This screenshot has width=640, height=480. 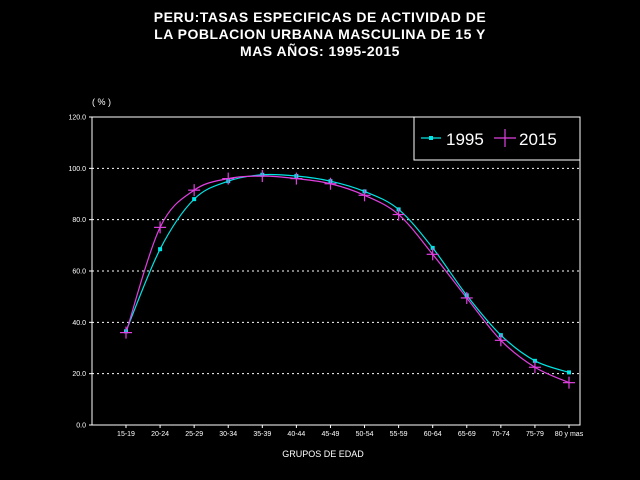 I want to click on x-axis-label: GRUPOS DE EDAD, so click(x=323, y=454).